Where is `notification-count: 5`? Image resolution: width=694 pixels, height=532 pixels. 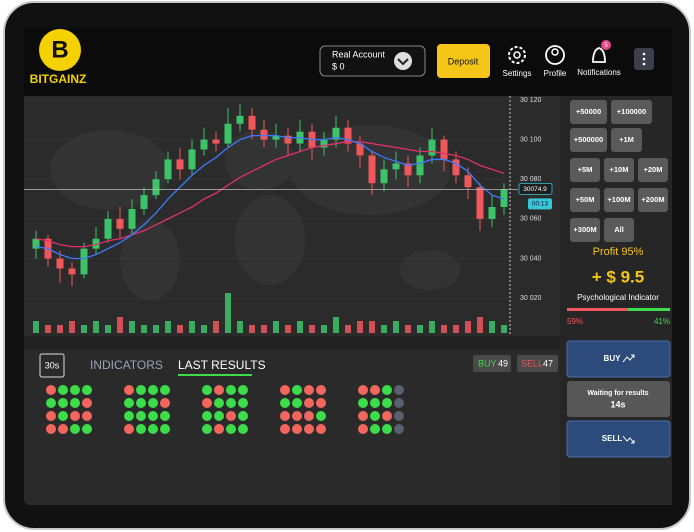 notification-count: 5 is located at coordinates (606, 46).